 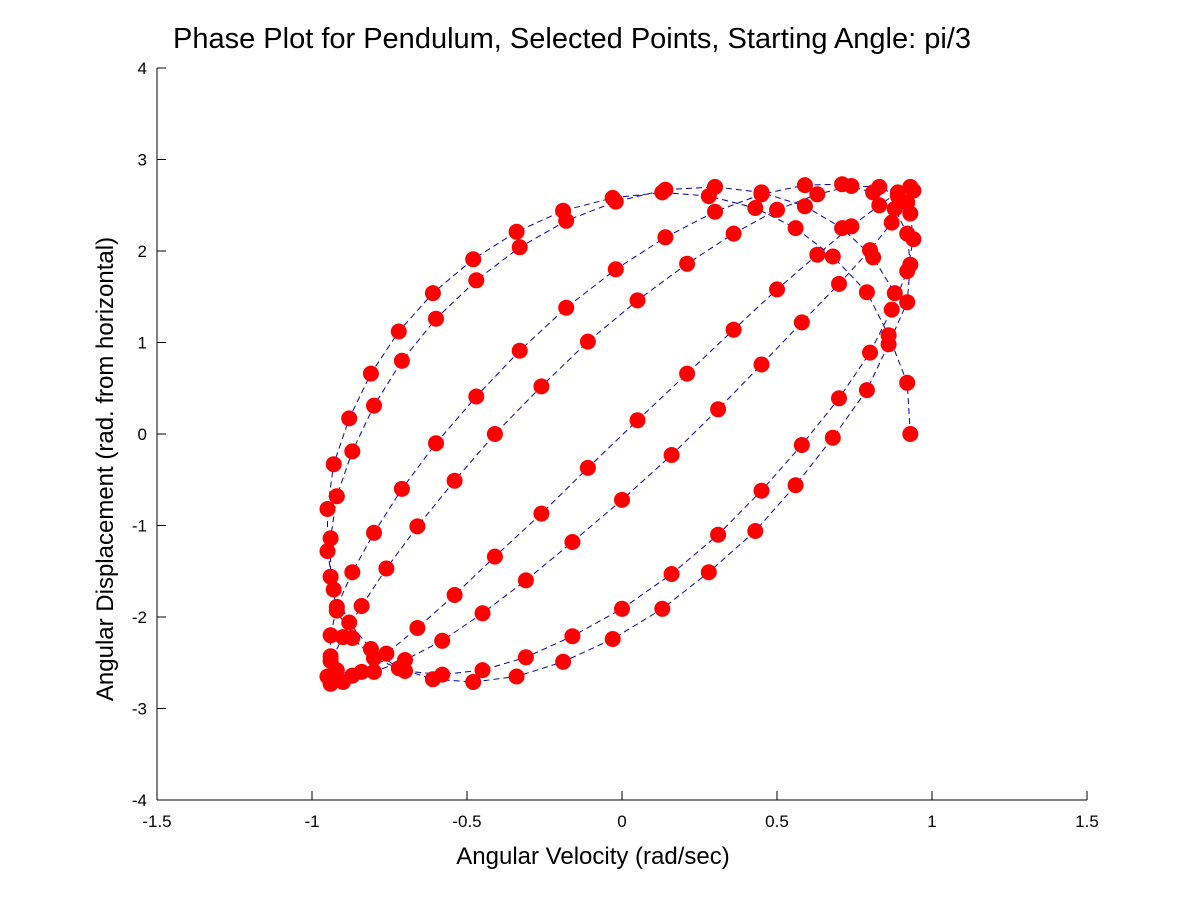 I want to click on x-tick-label: 1, so click(x=931, y=821).